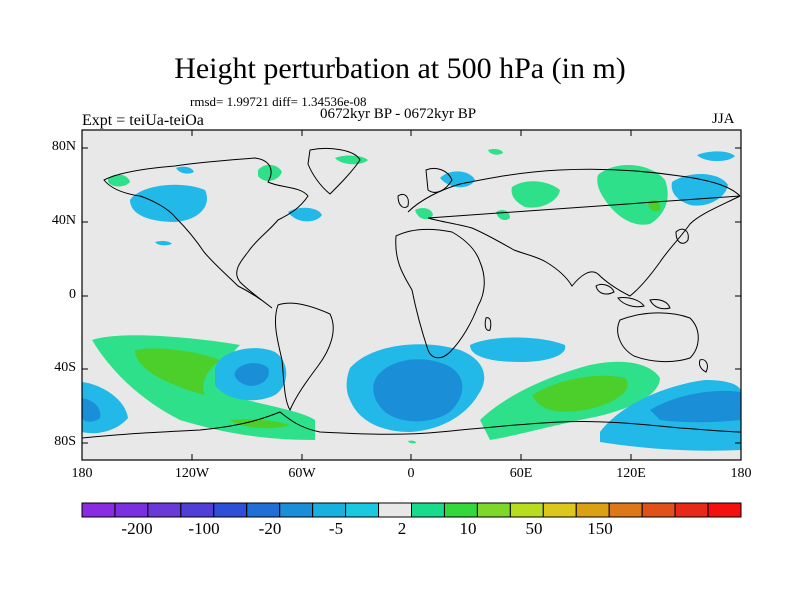 The image size is (800, 600). What do you see at coordinates (63, 220) in the screenshot?
I see `y-tick-label: 40N` at bounding box center [63, 220].